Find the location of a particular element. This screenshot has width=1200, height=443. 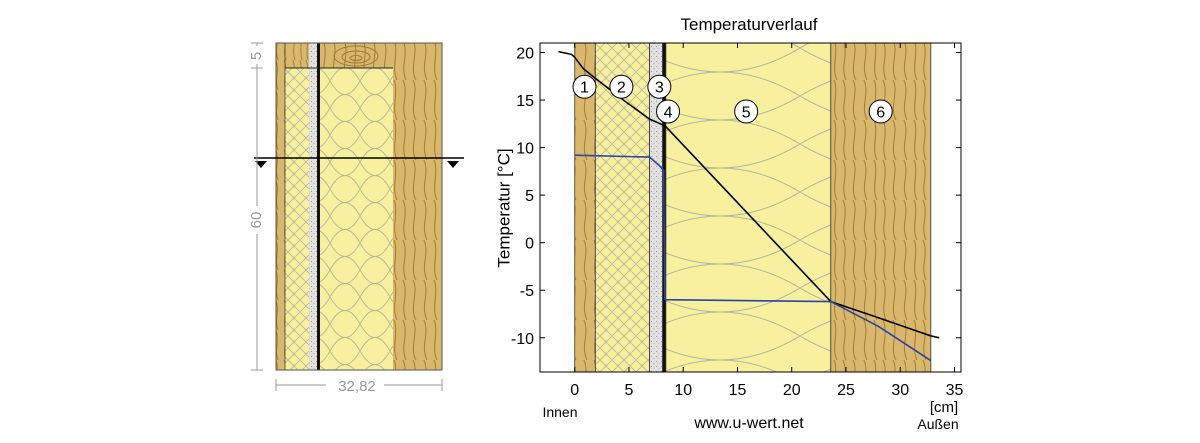

layer-label-number: 6 is located at coordinates (880, 112).